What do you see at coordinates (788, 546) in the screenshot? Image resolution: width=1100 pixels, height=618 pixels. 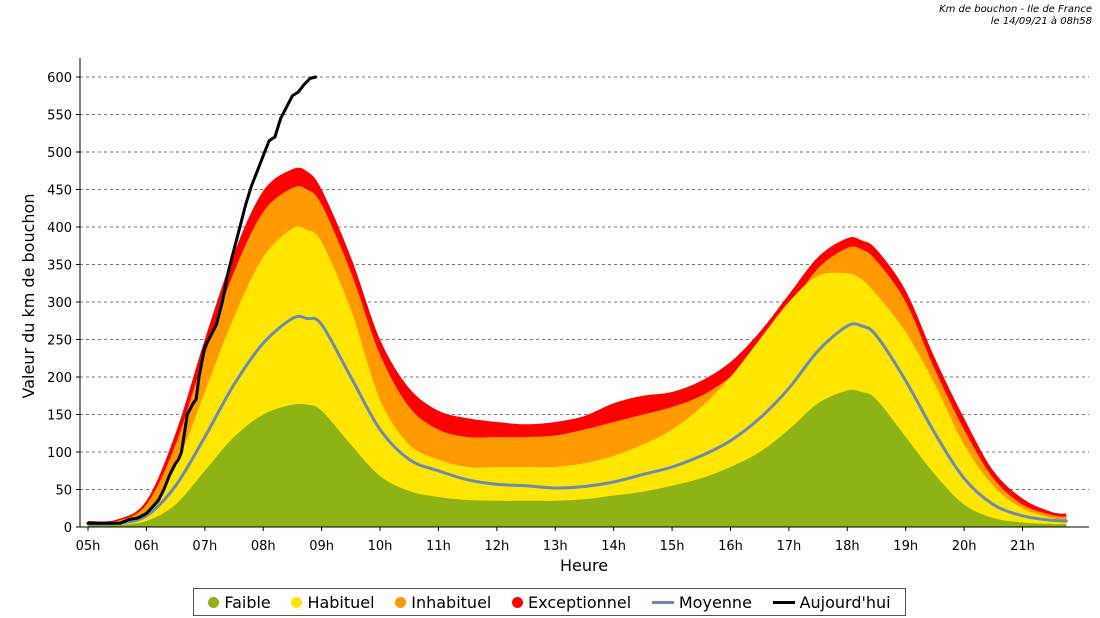 I see `x-tick-label: 17h` at bounding box center [788, 546].